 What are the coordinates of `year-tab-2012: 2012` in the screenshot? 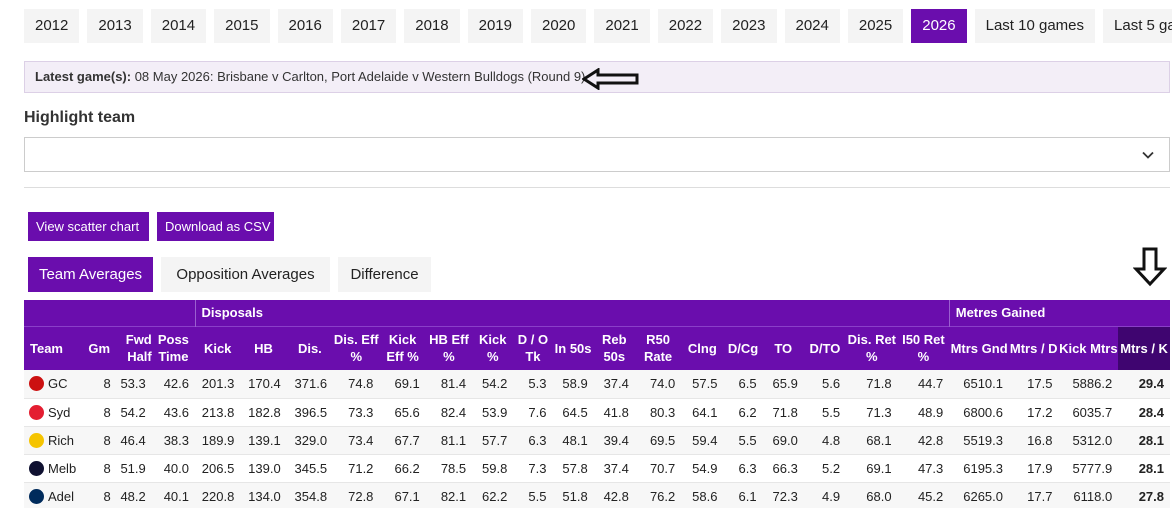 It's located at (52, 26).